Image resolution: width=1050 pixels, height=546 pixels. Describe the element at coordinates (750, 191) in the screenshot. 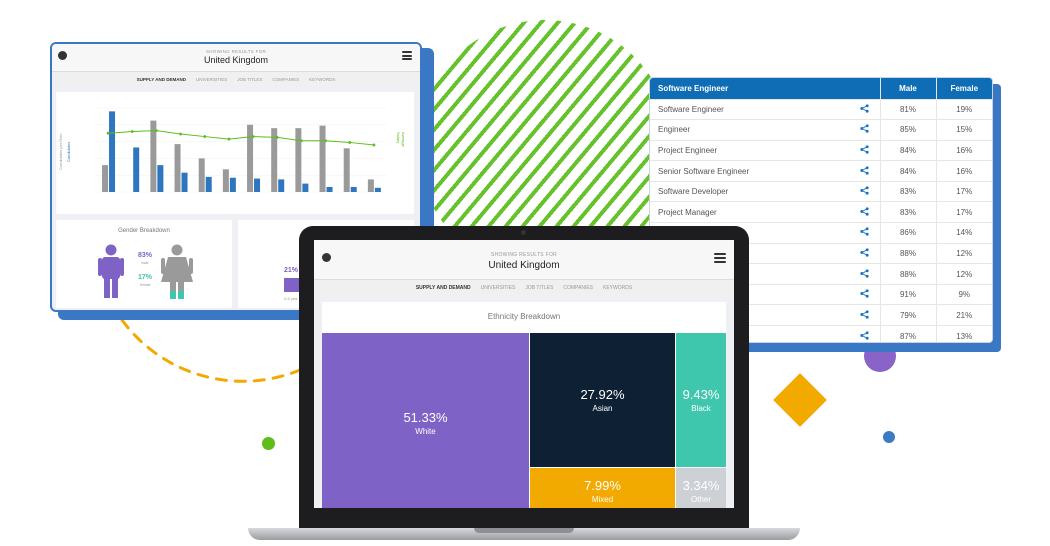

I see `job-title-cell: Software Developer` at that location.